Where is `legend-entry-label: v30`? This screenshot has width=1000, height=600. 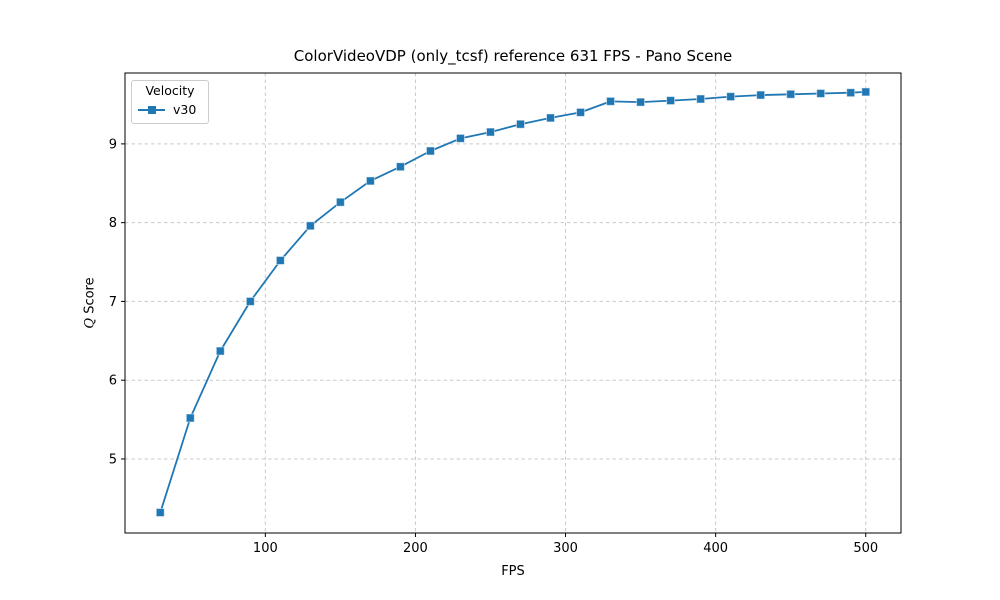 legend-entry-label: v30 is located at coordinates (185, 109).